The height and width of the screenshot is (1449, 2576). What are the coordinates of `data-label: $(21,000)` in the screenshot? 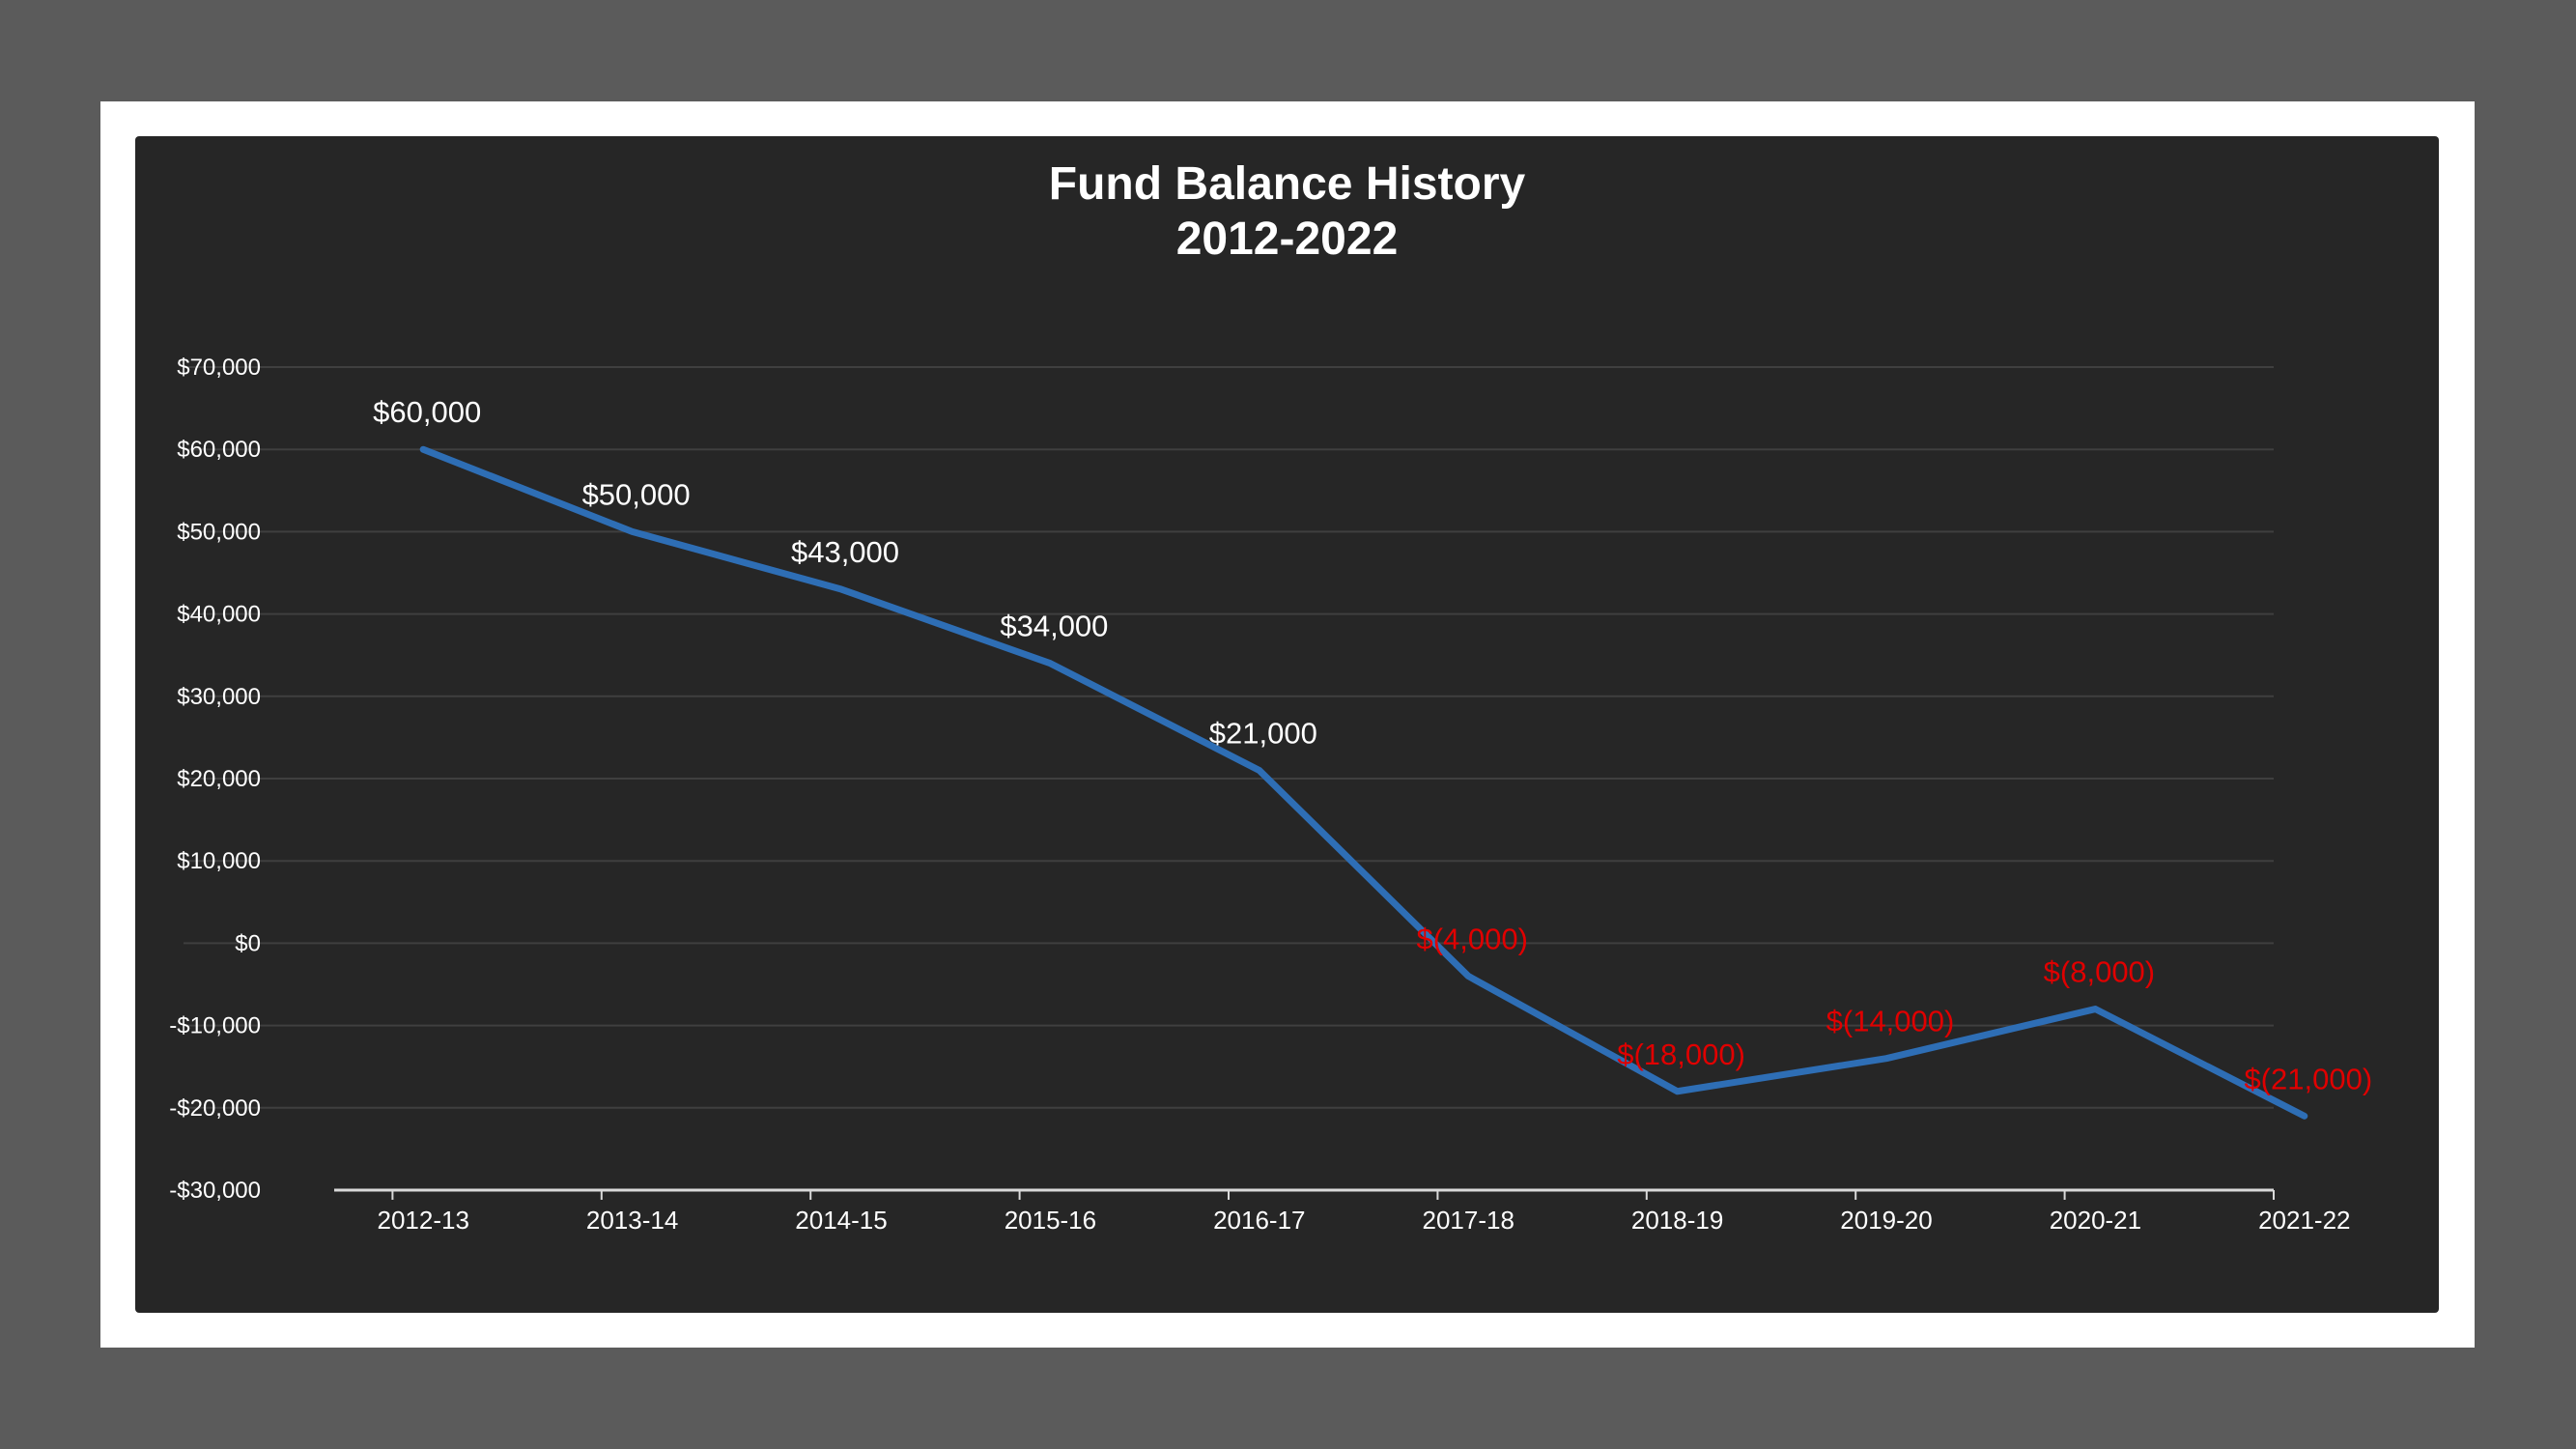 It's located at (2308, 1078).